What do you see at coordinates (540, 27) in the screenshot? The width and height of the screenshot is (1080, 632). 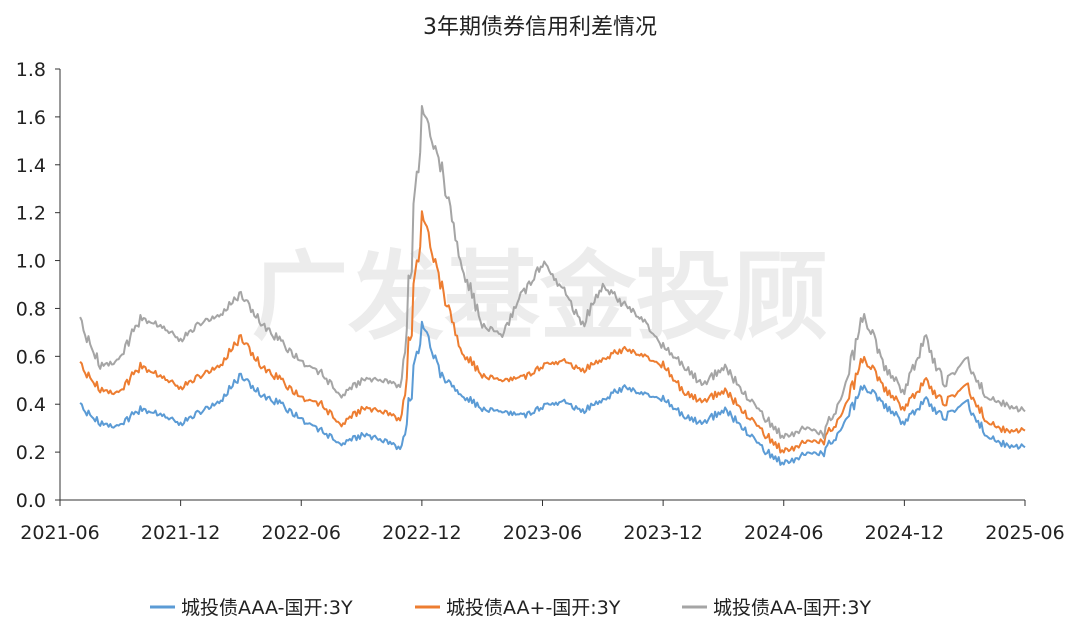 I see `chart-title: 3年期债券信用利差情况` at bounding box center [540, 27].